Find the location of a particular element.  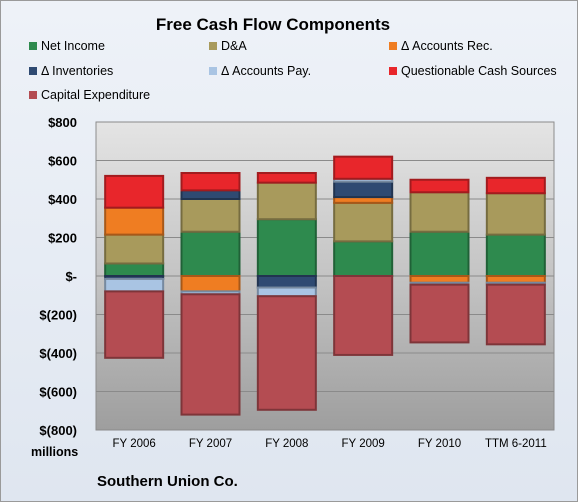

legend-item-inventories: Δ Inventories is located at coordinates (71, 72).